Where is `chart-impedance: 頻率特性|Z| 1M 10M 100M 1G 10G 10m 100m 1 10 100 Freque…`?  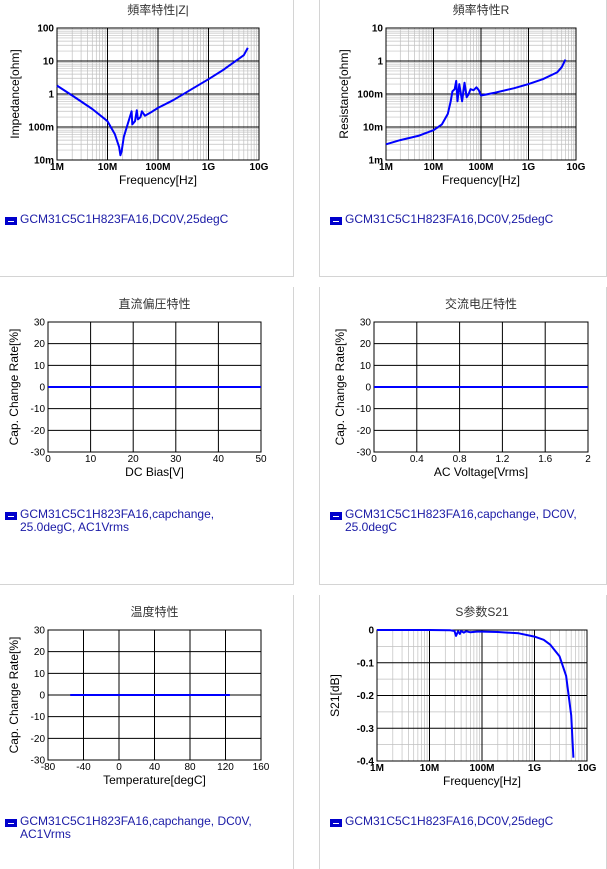 chart-impedance: 頻率特性|Z| 1M 10M 100M 1G 10G 10m 100m 1 10 100 Freque… is located at coordinates (138, 94).